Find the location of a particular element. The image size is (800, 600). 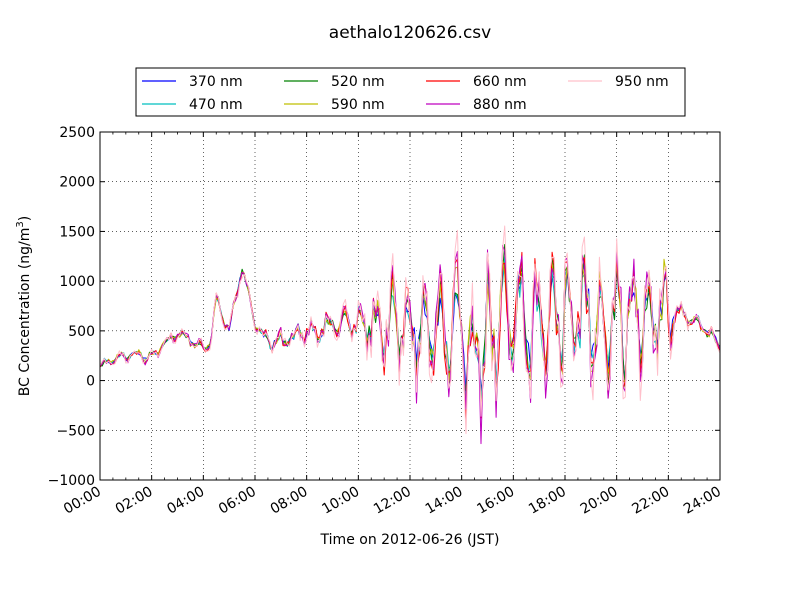

legend-label: 470 nm is located at coordinates (216, 105).